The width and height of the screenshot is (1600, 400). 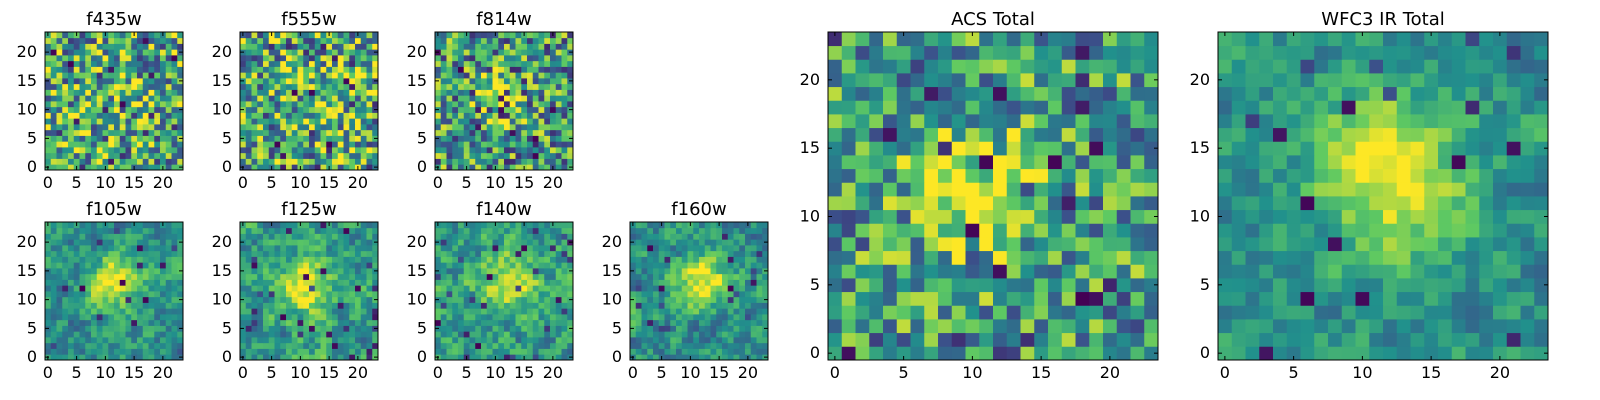 I want to click on x-tick-label: 0, so click(x=48, y=182).